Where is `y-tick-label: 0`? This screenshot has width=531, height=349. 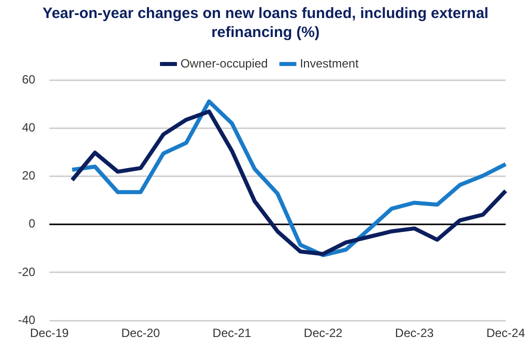 y-tick-label: 0 is located at coordinates (32, 223).